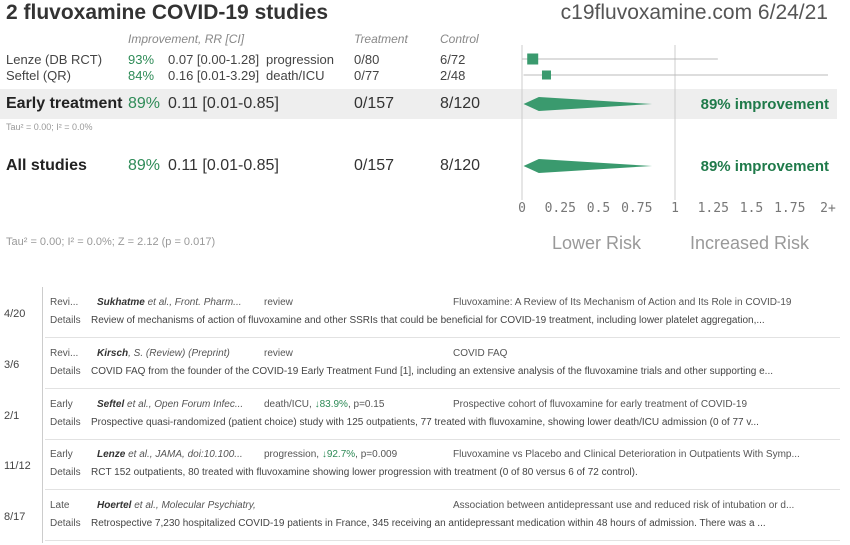 This screenshot has width=850, height=545. I want to click on pooled-diamond, so click(588, 166).